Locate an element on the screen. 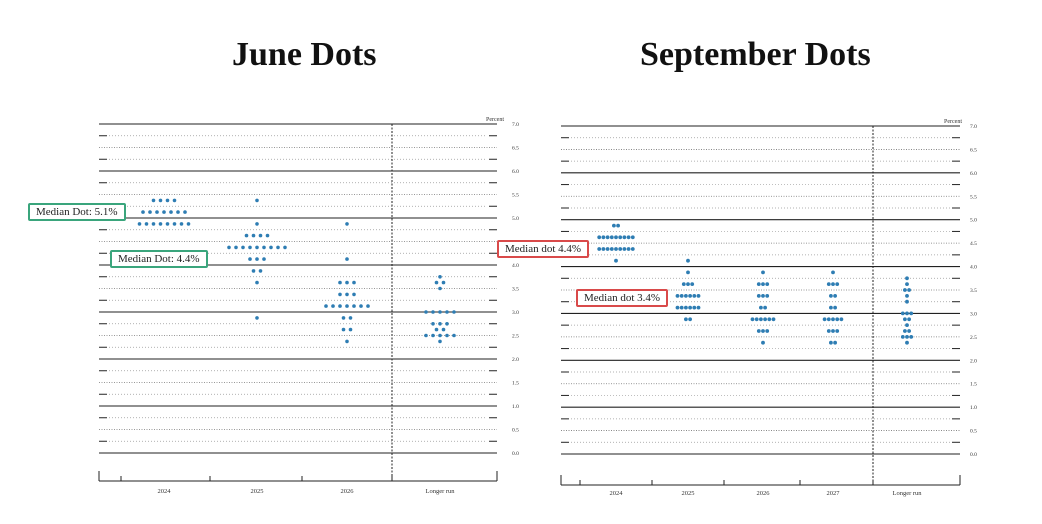 This screenshot has height=524, width=1042. june-median-annotation-text: Median Dot: 4.4% is located at coordinates (159, 259).